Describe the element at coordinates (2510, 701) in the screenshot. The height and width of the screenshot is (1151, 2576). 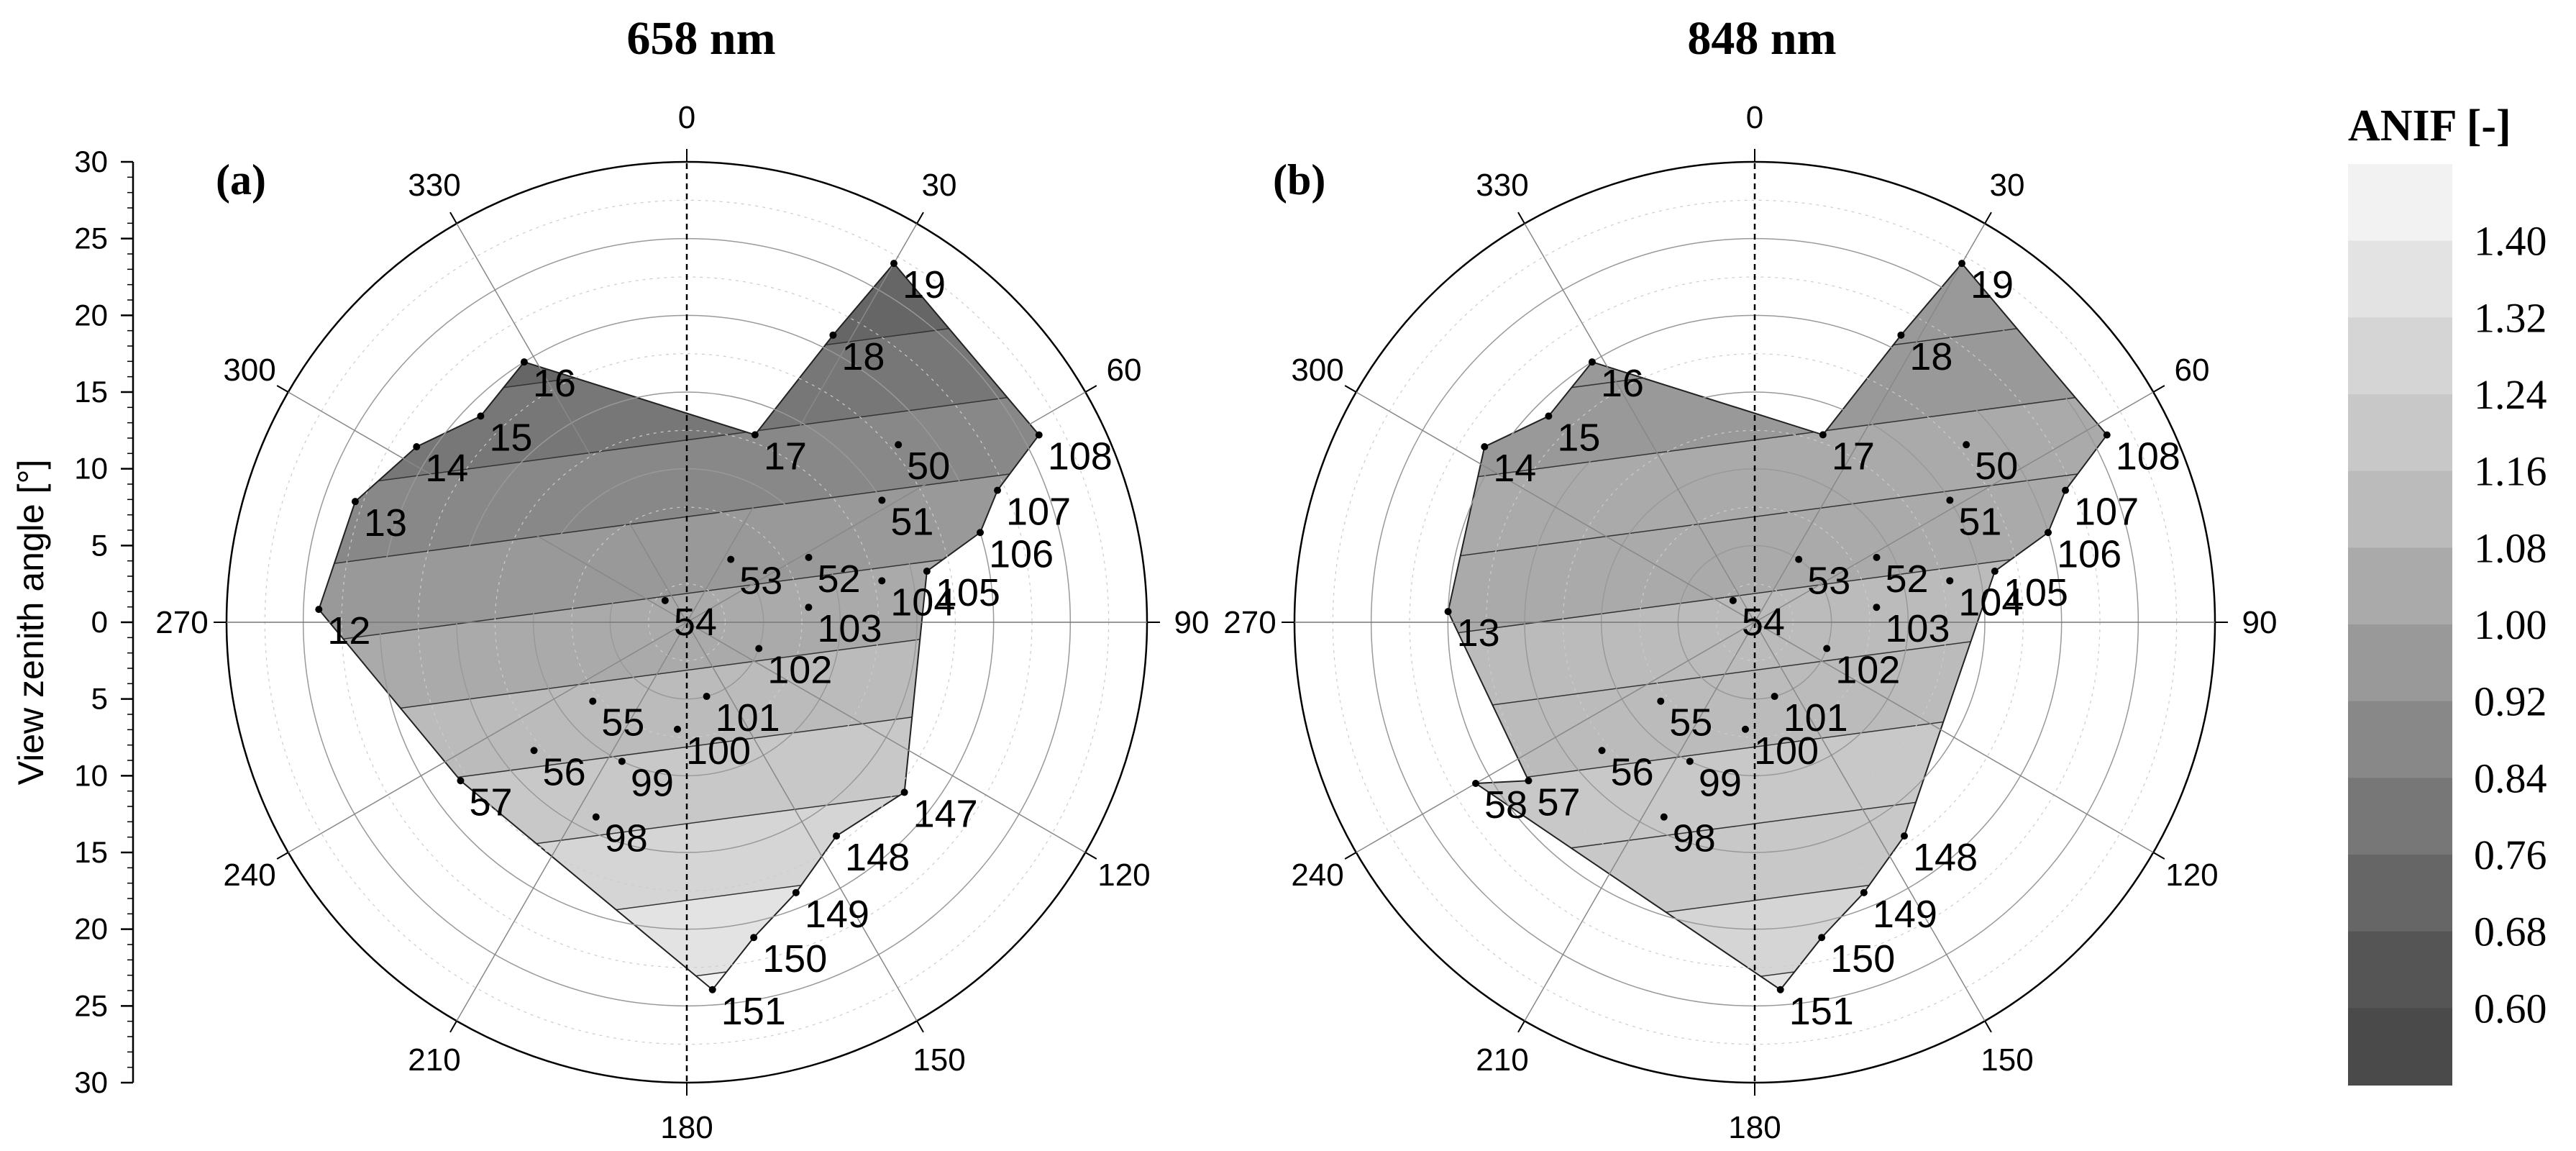
I see `legend-level-label: 0.92` at that location.